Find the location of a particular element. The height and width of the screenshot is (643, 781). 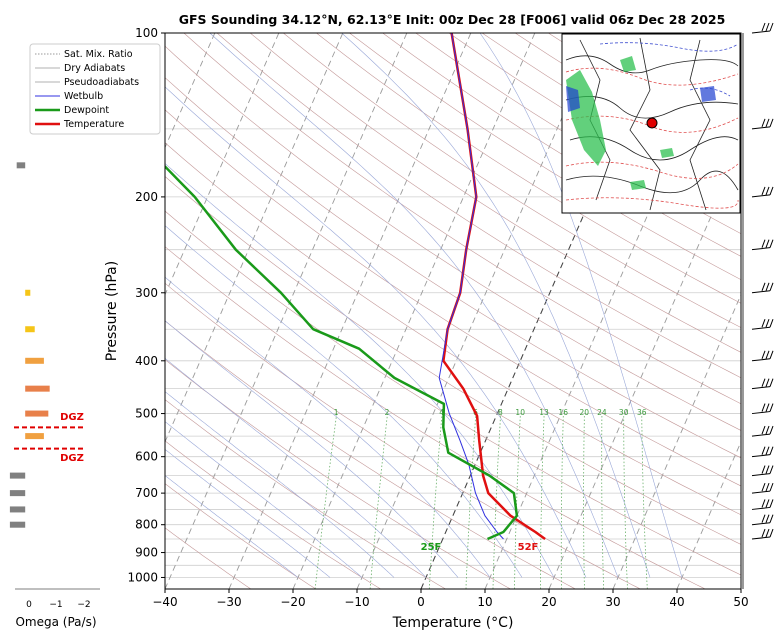

x-tick-label: 20 is located at coordinates (548, 602).